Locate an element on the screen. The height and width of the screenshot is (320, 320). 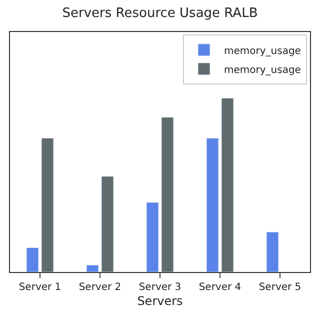
x-tick-label: Server 2 is located at coordinates (100, 287).